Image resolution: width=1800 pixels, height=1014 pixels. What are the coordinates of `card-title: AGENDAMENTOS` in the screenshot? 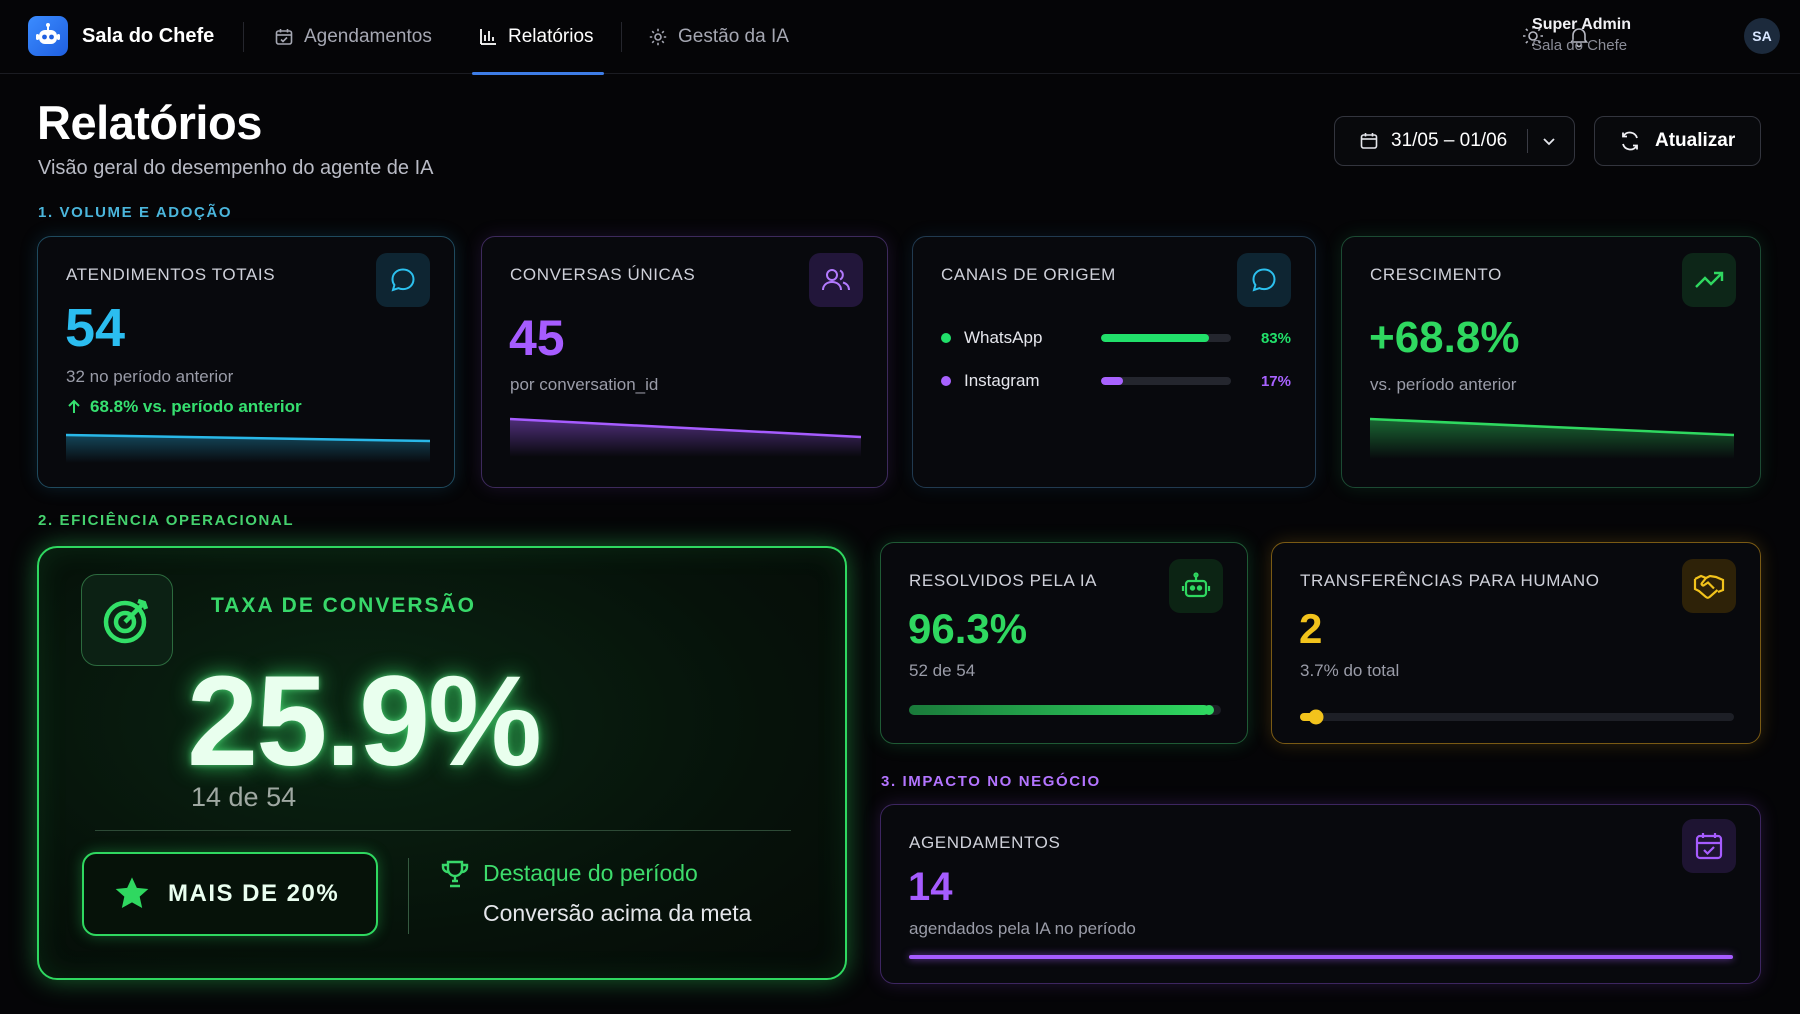 It's located at (985, 842).